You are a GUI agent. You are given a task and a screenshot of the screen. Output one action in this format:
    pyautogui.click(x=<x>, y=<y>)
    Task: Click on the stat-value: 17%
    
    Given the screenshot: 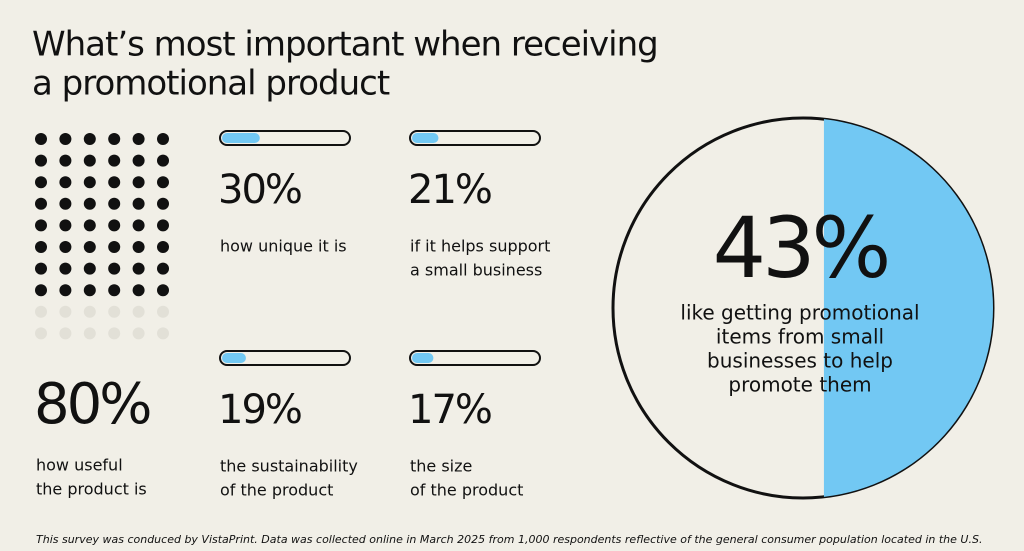 What is the action you would take?
    pyautogui.click(x=449, y=410)
    